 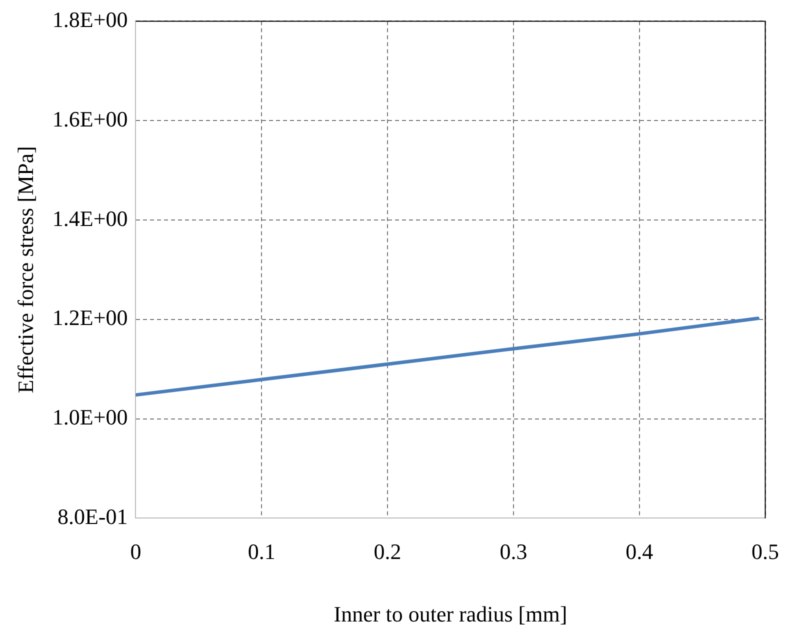 I want to click on x-tick-label: 0.1, so click(x=262, y=551).